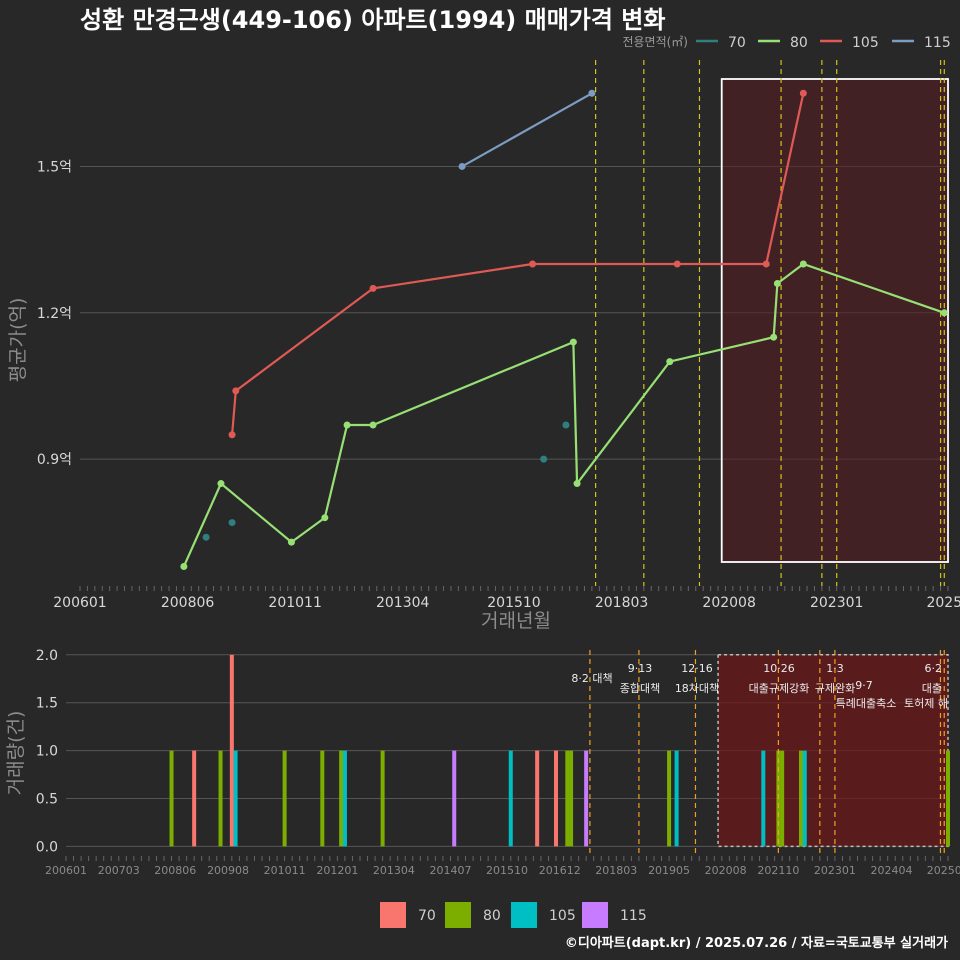 The width and height of the screenshot is (960, 960). I want to click on bottom-legend-label-115: 115, so click(633, 916).